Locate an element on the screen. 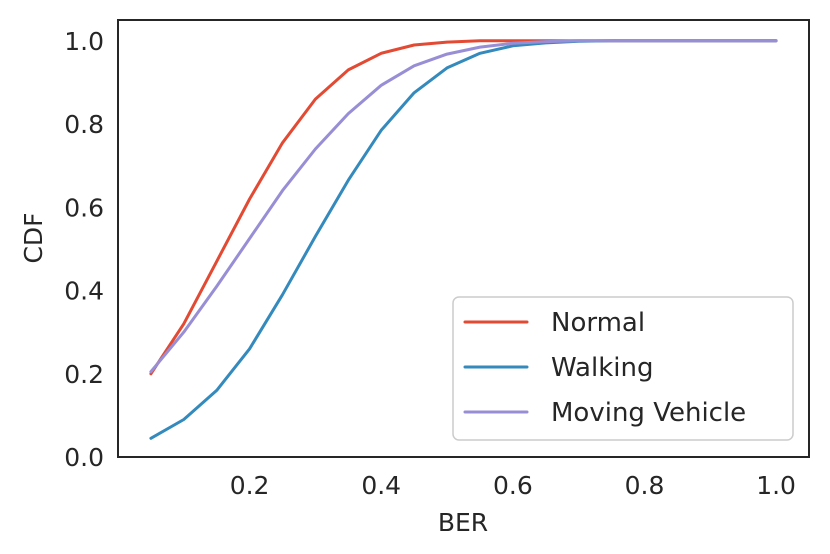 This screenshot has width=830, height=554. legend-label: Normal is located at coordinates (598, 323).